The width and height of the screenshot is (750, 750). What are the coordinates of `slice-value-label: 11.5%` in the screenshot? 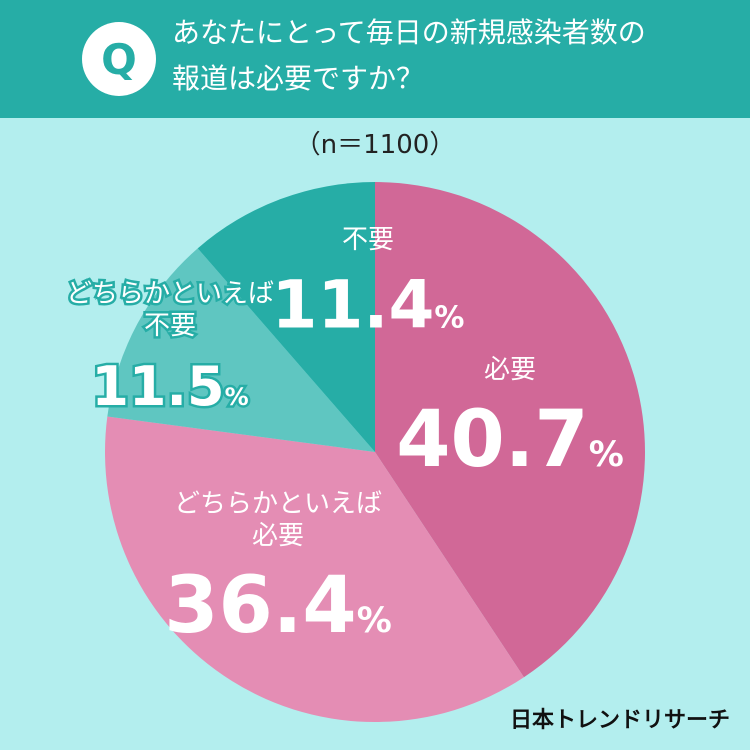 It's located at (169, 386).